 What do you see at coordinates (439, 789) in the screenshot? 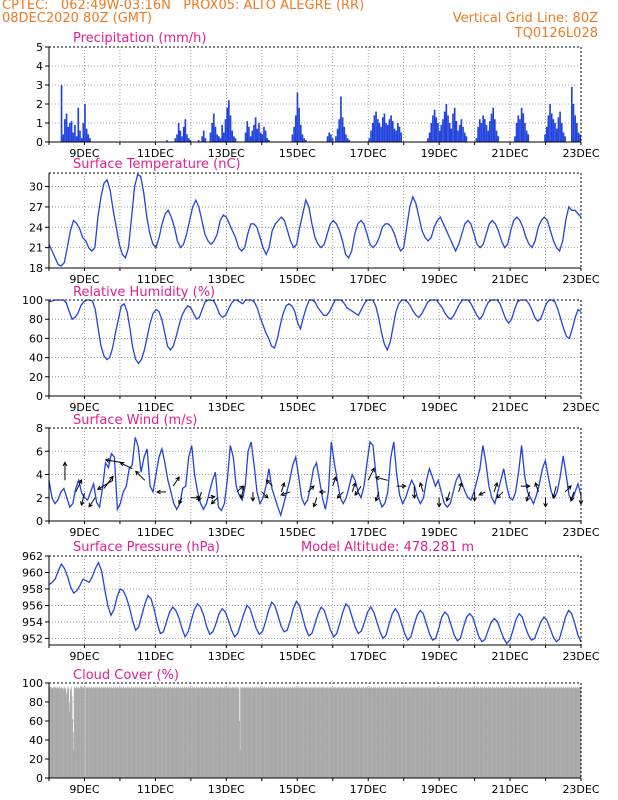
I see `cloud-xtick-label: 19DEC` at bounding box center [439, 789].